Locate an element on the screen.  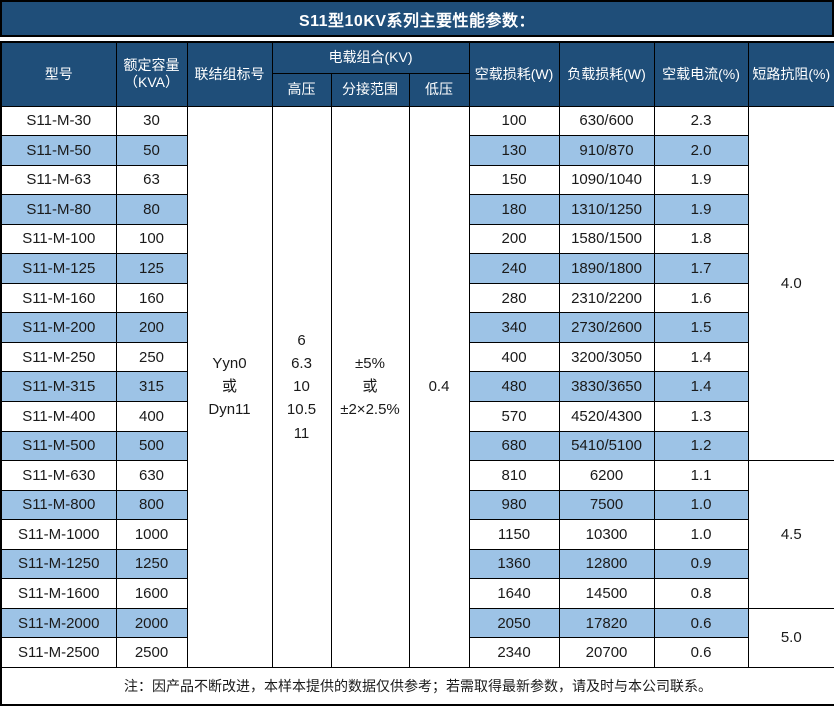
capacity-cell: 400 is located at coordinates (151, 416).